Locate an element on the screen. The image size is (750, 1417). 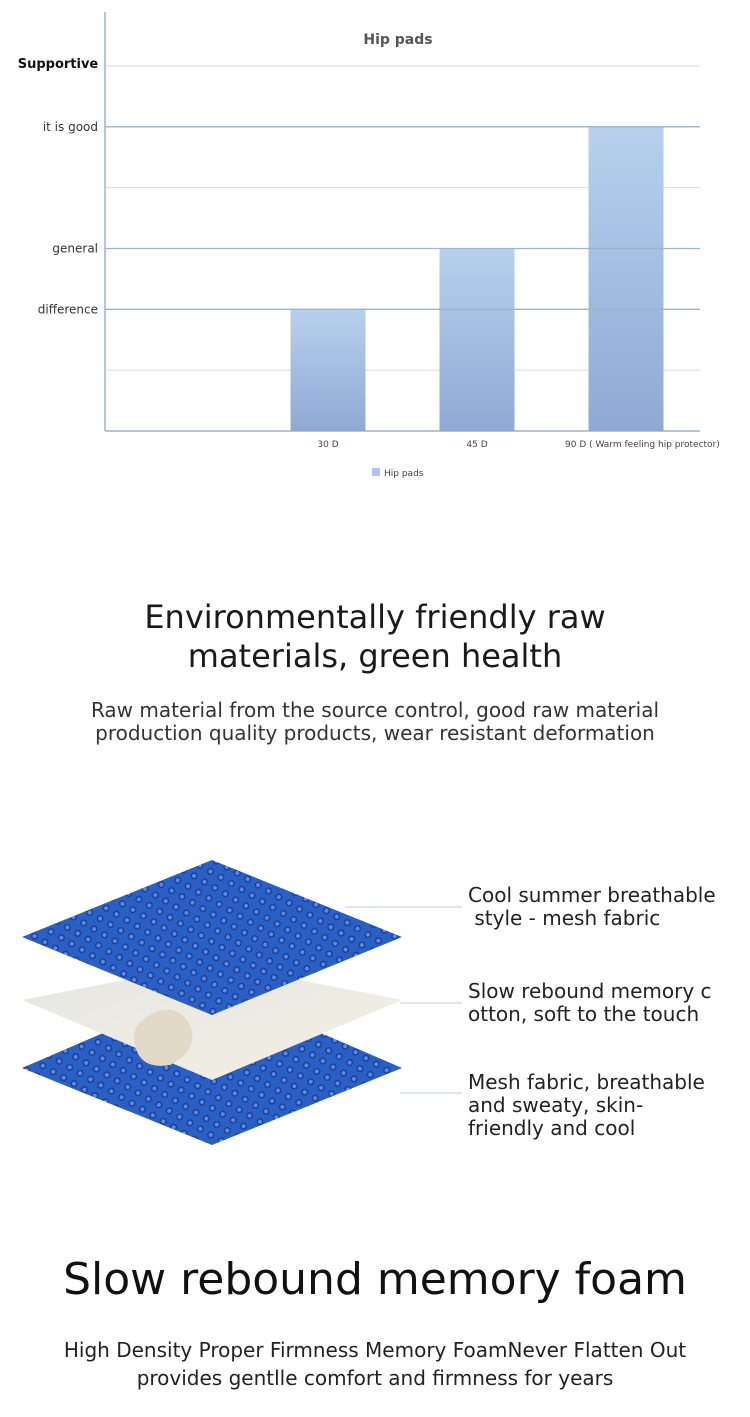
top-mesh-layer is located at coordinates (212, 937).